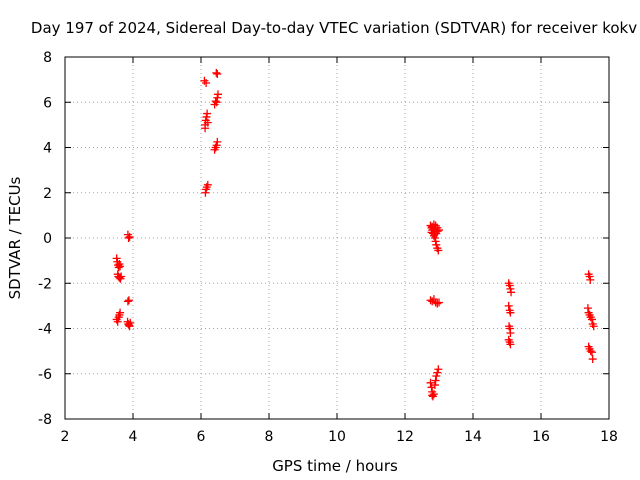 This screenshot has width=640, height=480. What do you see at coordinates (45, 284) in the screenshot?
I see `y-tick-label: -2` at bounding box center [45, 284].